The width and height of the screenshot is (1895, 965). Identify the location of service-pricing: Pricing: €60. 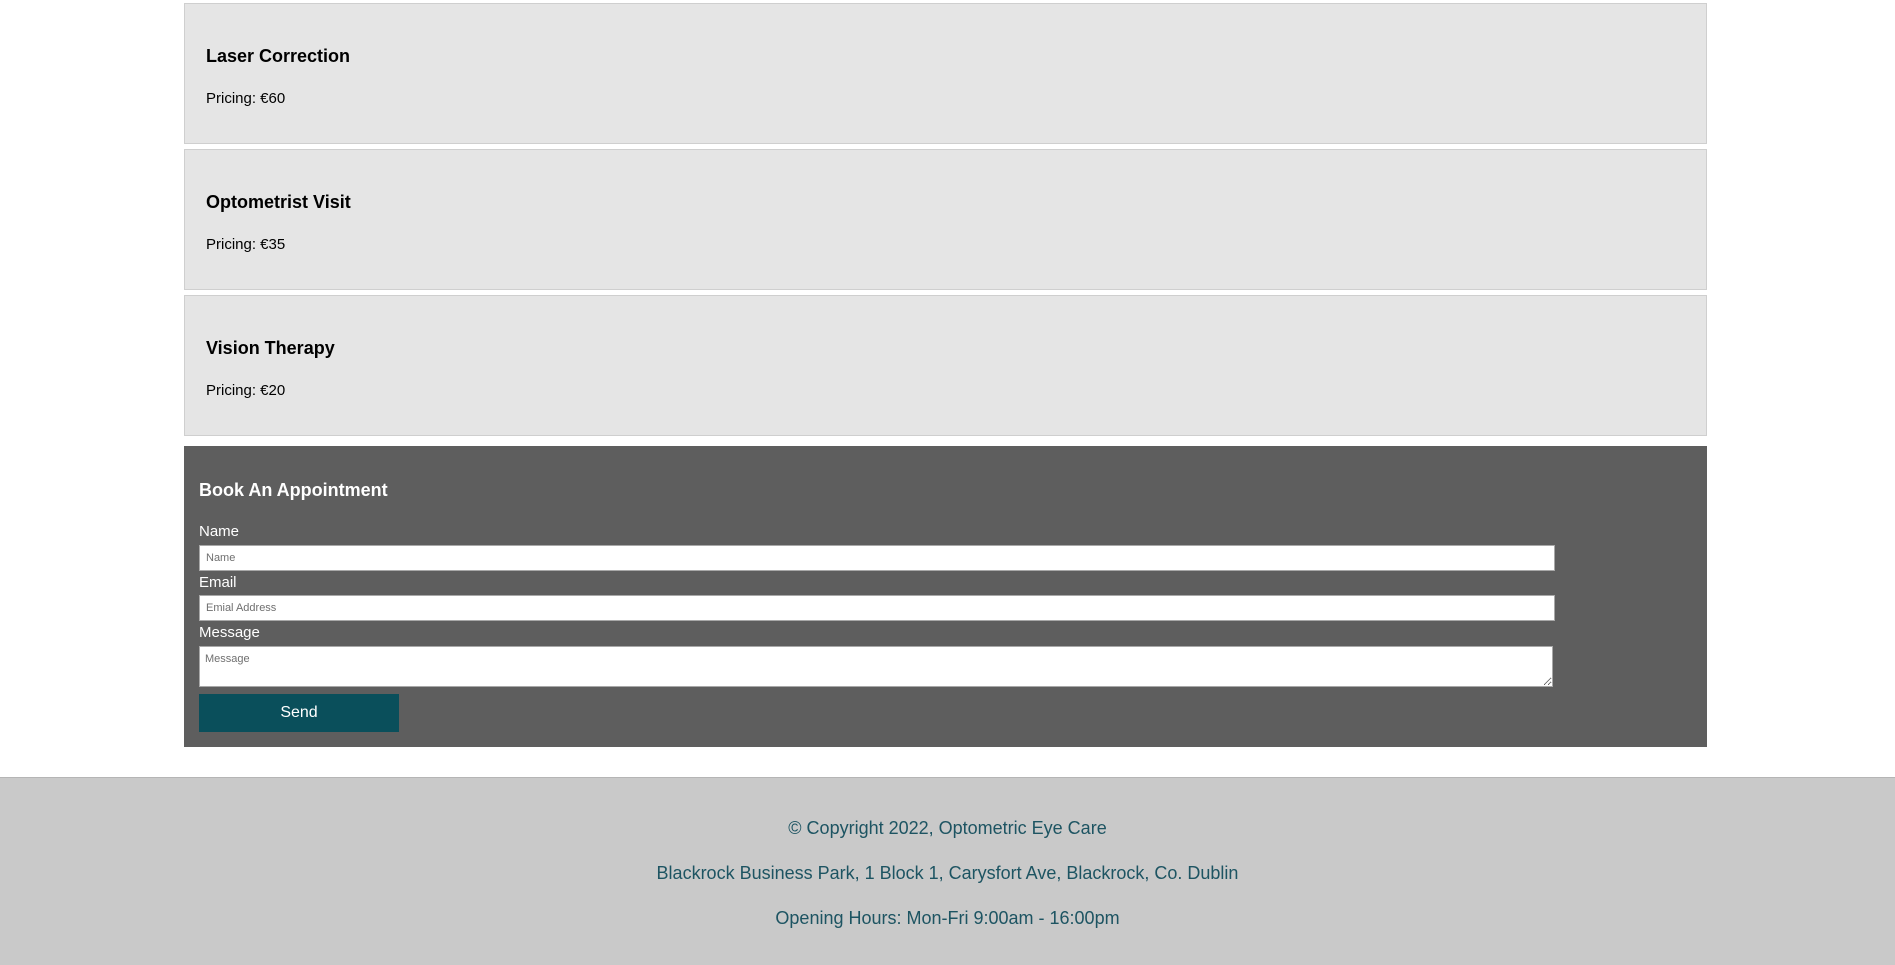
(245, 98).